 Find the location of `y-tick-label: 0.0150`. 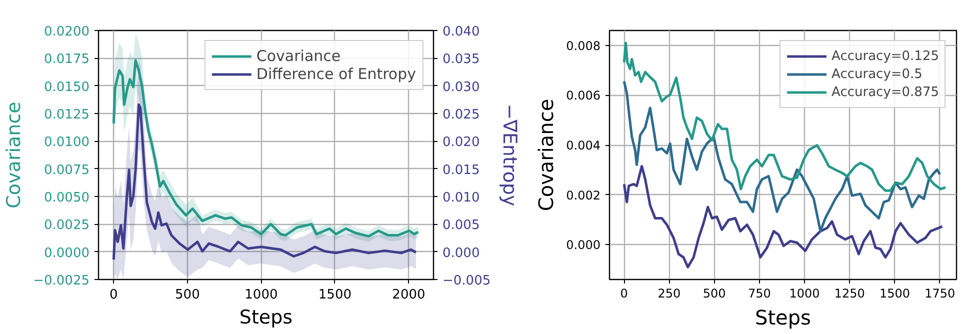

y-tick-label: 0.0150 is located at coordinates (67, 87).